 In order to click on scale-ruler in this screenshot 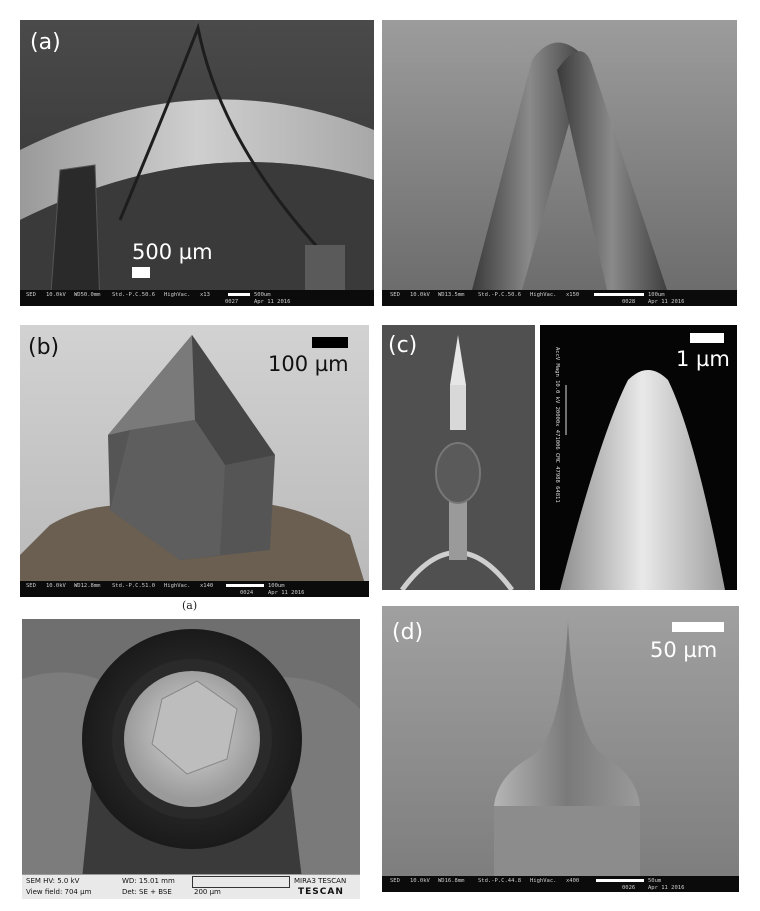, I will do `click(241, 882)`.